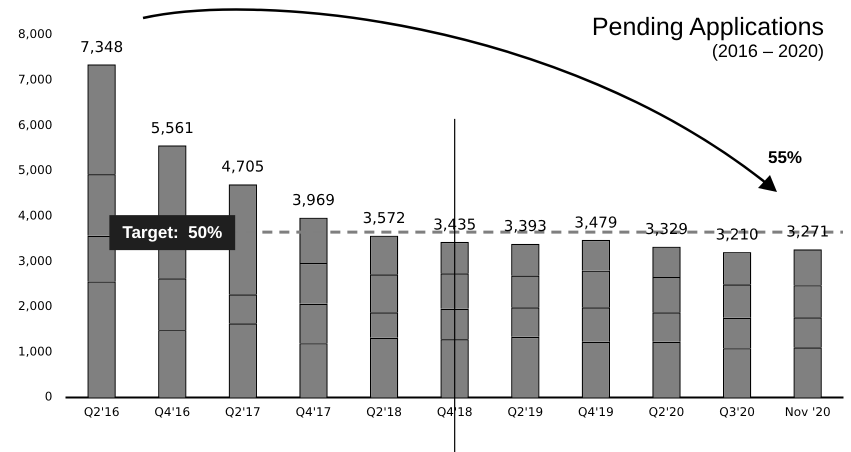 The height and width of the screenshot is (452, 851). I want to click on y-tick-label: 5,000, so click(35, 170).